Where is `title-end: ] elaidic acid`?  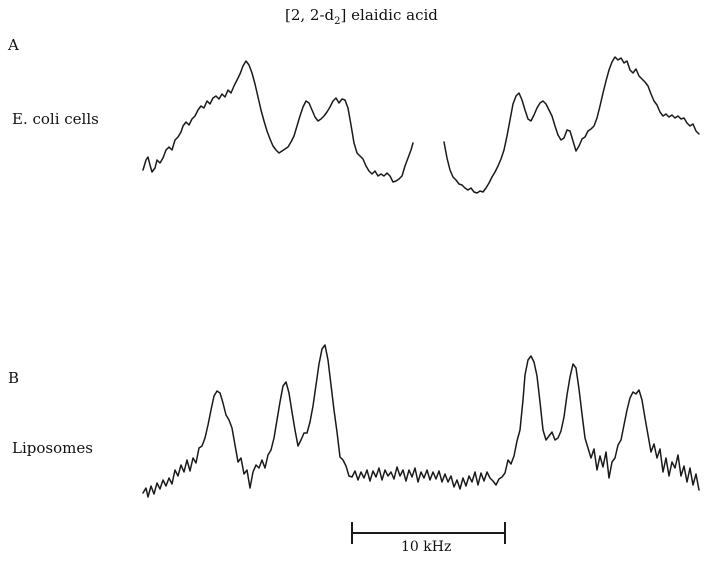 title-end: ] elaidic acid is located at coordinates (389, 15).